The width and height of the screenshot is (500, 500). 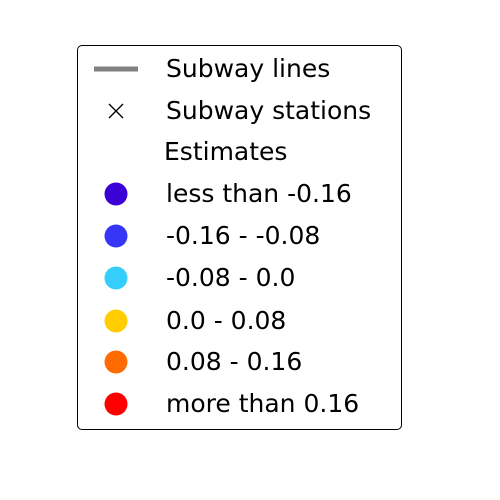 I want to click on legend-item-estimate-4: 0.0 - 0.08, so click(x=239, y=321).